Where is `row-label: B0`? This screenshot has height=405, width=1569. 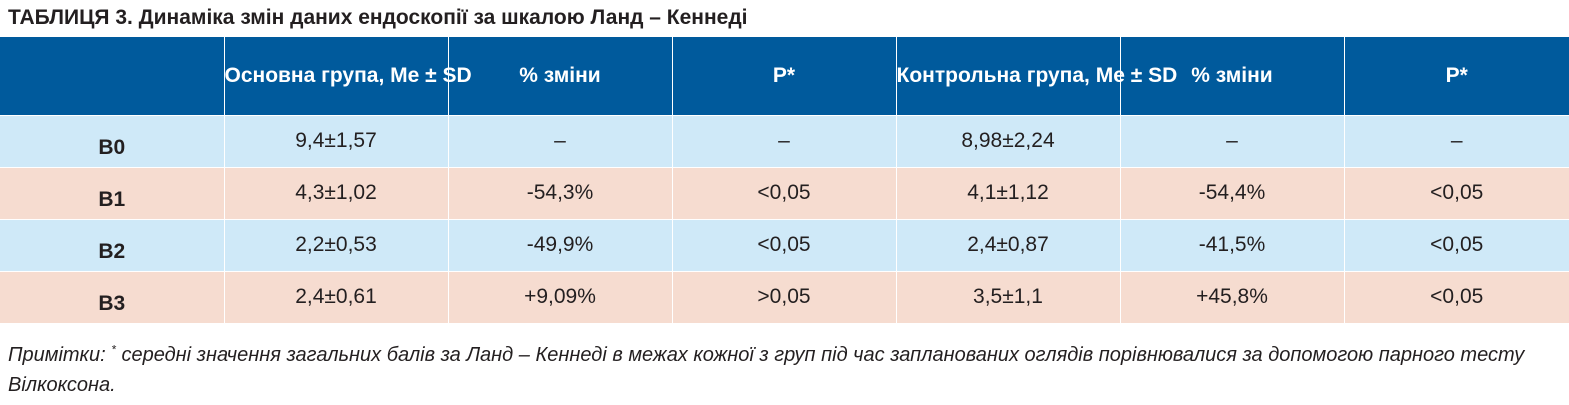
row-label: B0 is located at coordinates (112, 141).